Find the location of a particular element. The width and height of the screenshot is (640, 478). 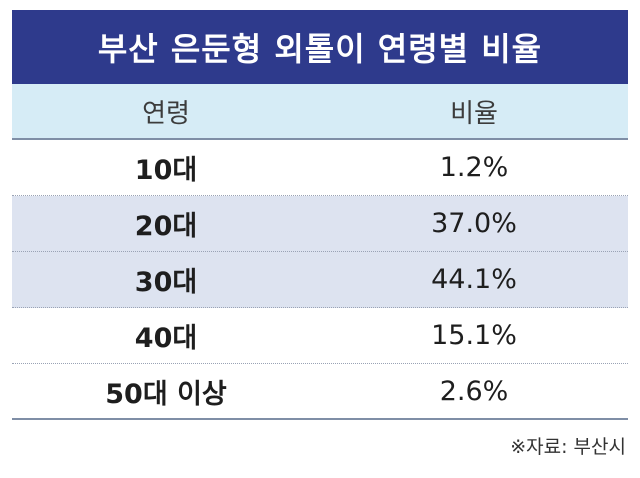

ratio-cell: 15.1% is located at coordinates (474, 335).